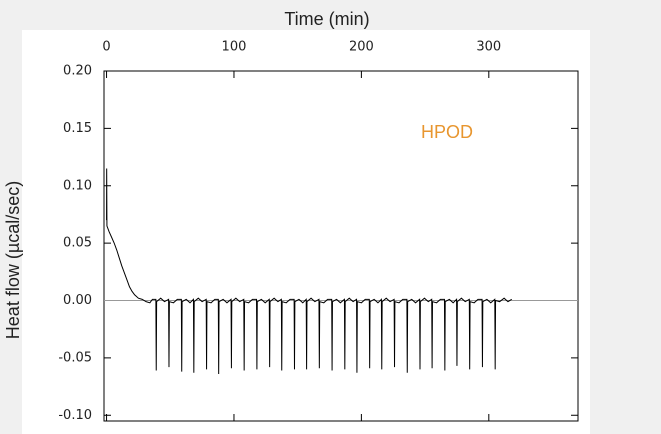  Describe the element at coordinates (326, 19) in the screenshot. I see `x-axis-title: Time (min)` at that location.